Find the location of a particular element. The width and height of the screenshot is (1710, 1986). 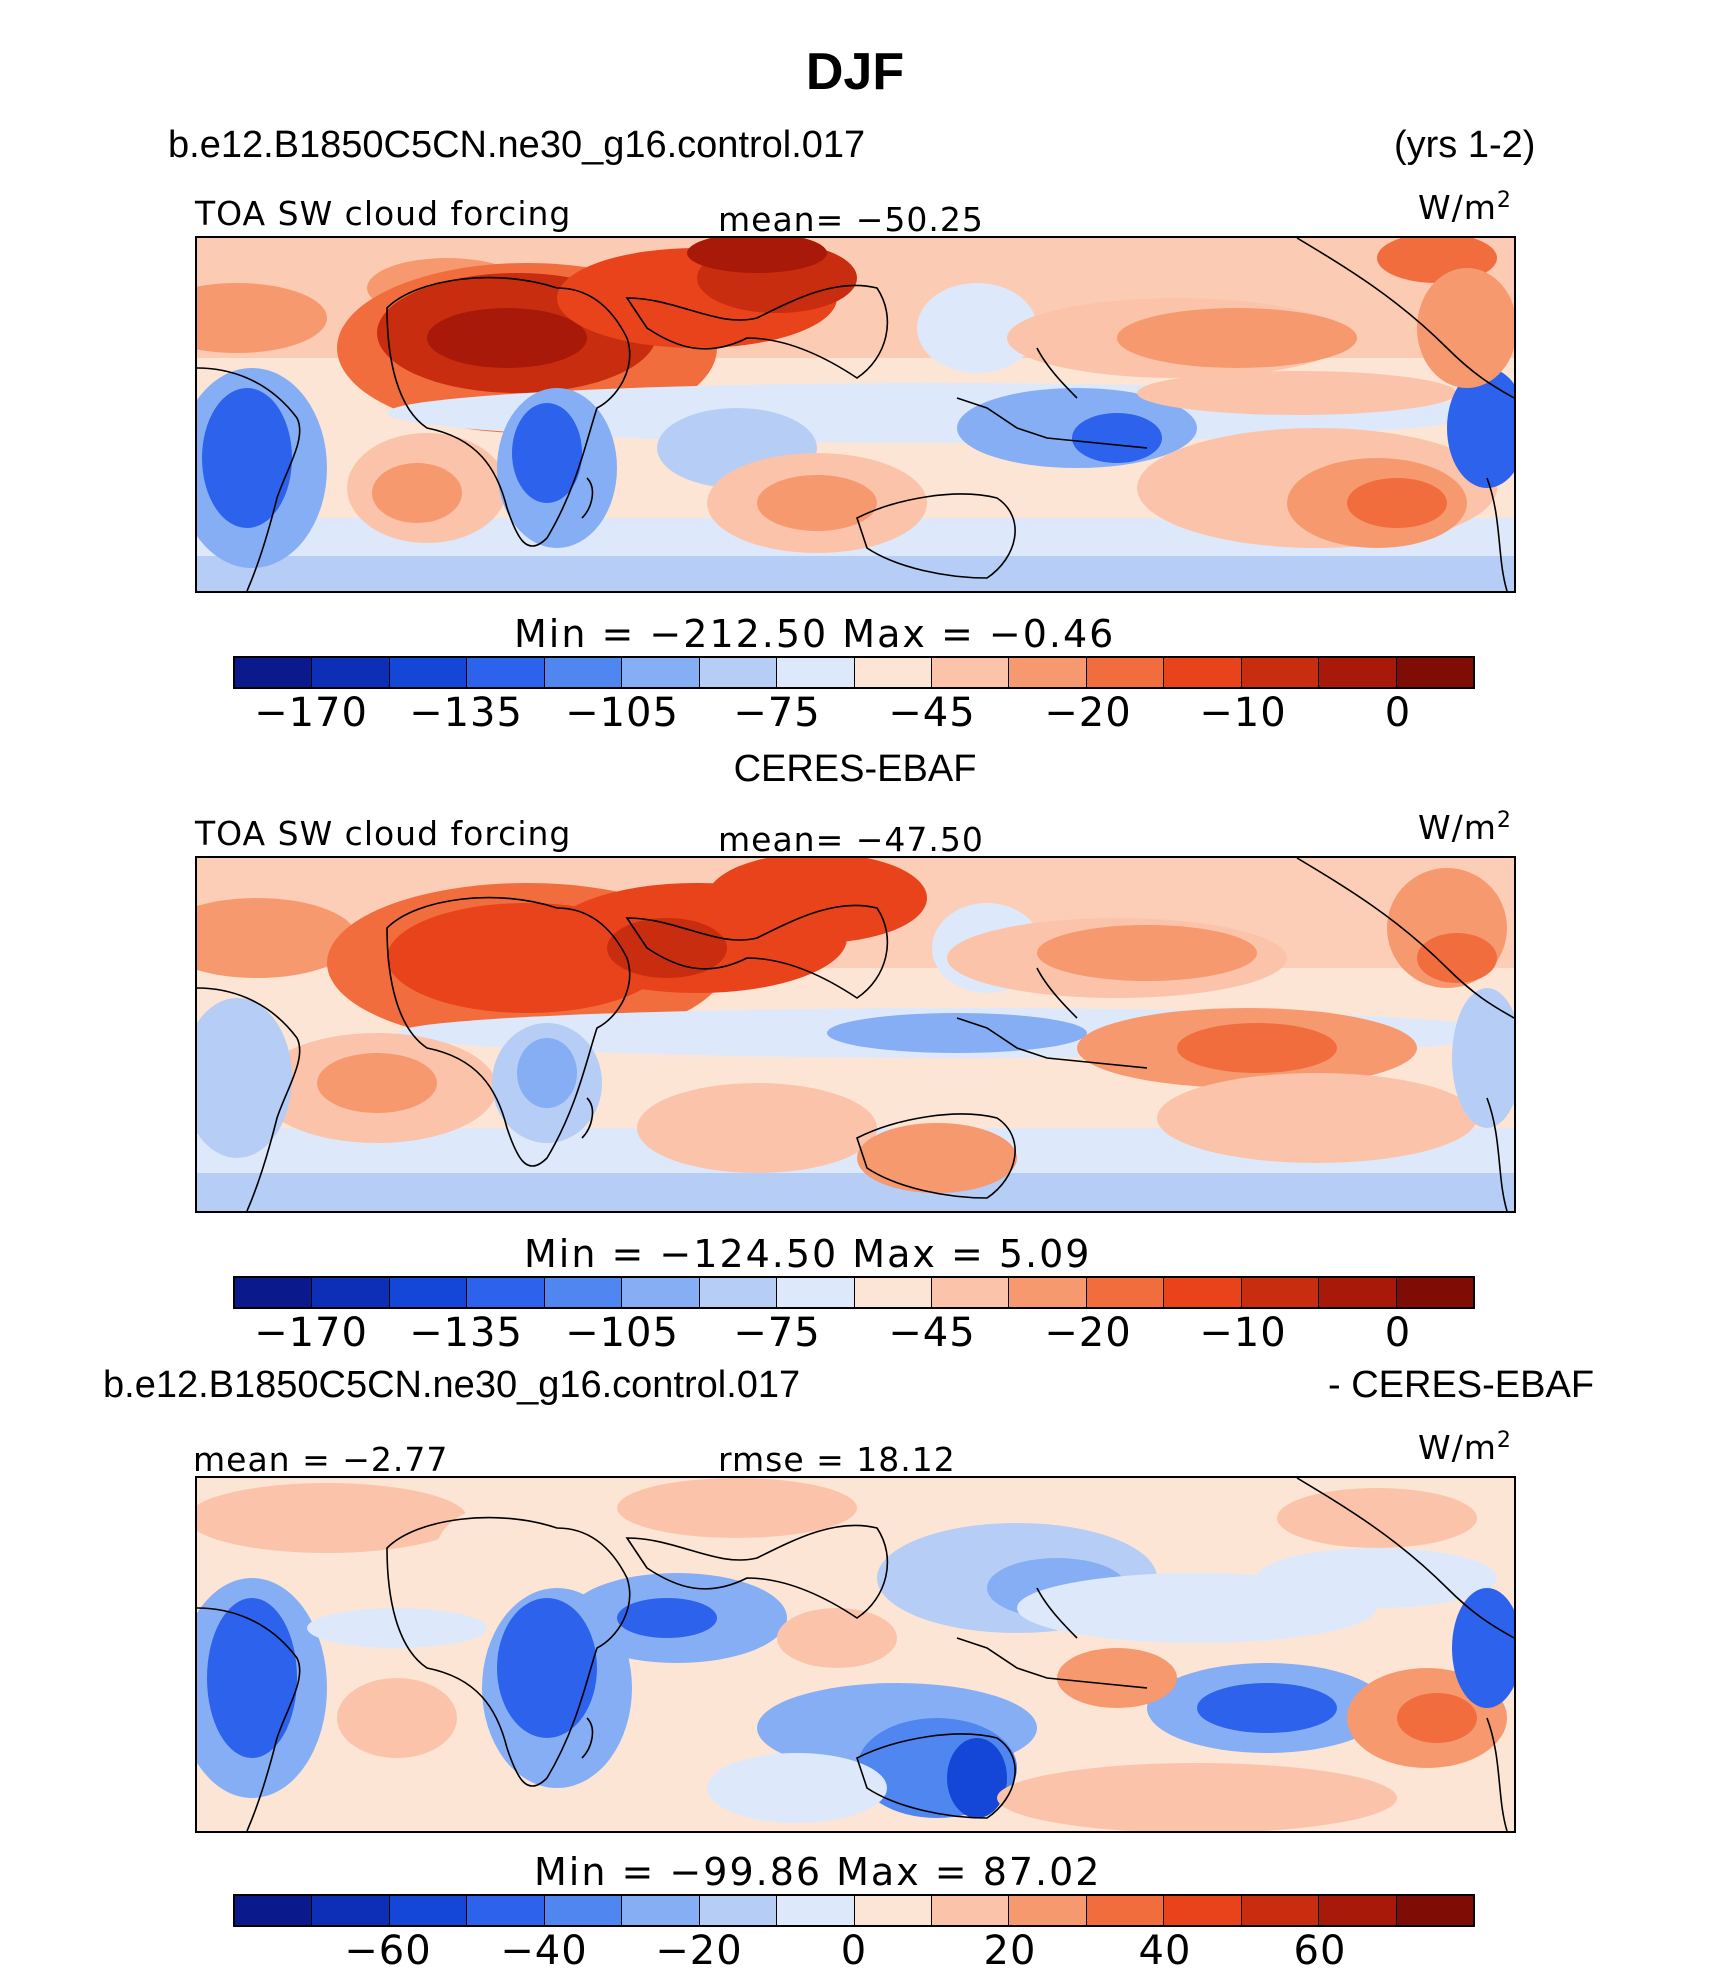

panel2-map is located at coordinates (855, 1034).